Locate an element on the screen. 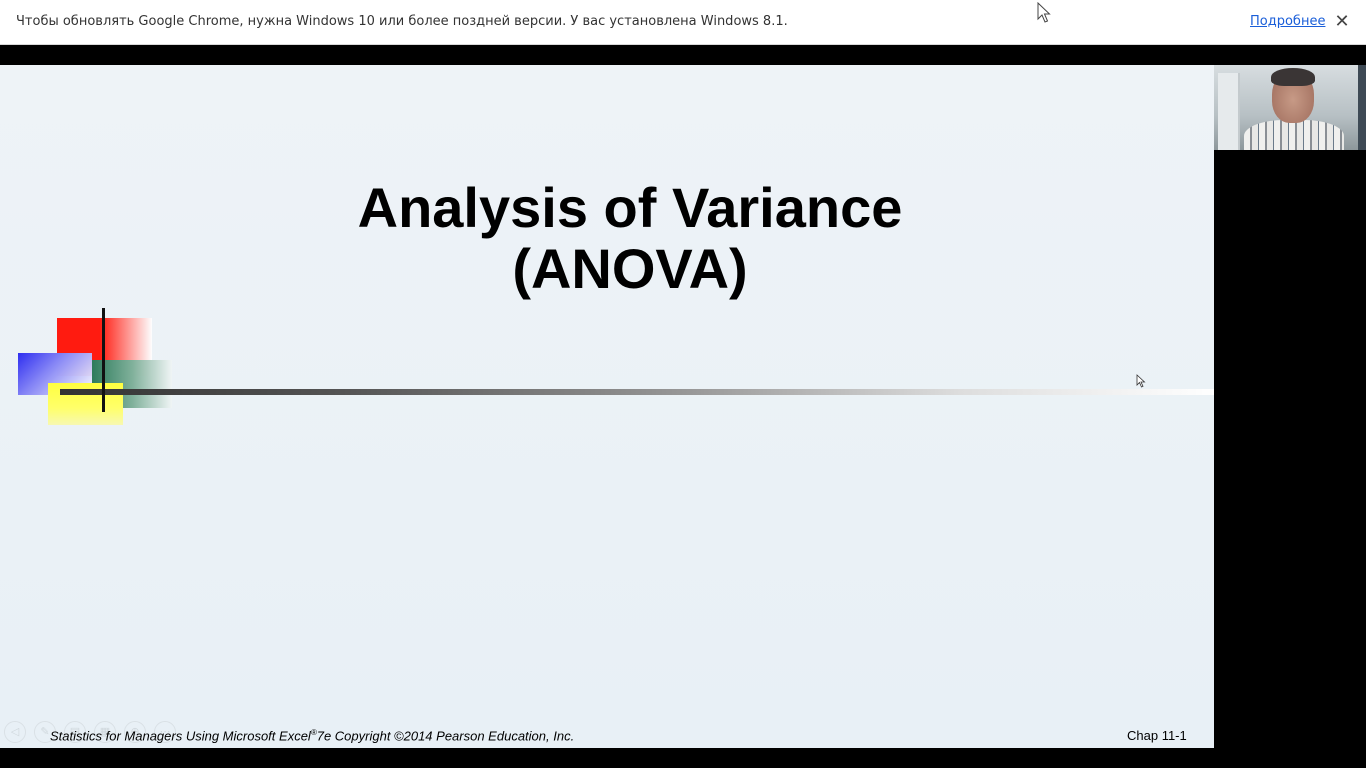 The height and width of the screenshot is (768, 1366). right-letterbox is located at coordinates (1290, 449).